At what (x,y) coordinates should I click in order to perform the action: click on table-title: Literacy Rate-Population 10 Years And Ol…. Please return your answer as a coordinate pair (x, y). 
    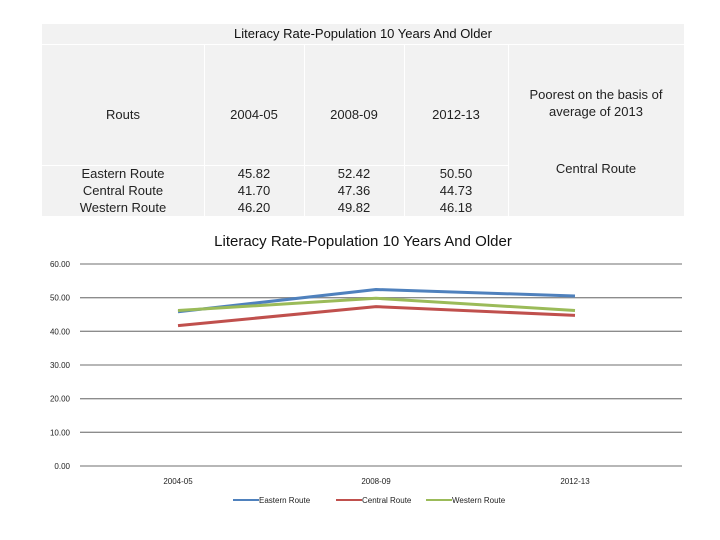
    Looking at the image, I should click on (363, 34).